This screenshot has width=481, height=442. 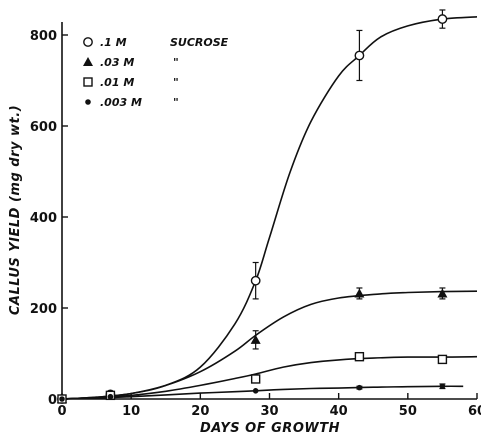 I want to click on legend-label: .1 M, so click(x=113, y=42).